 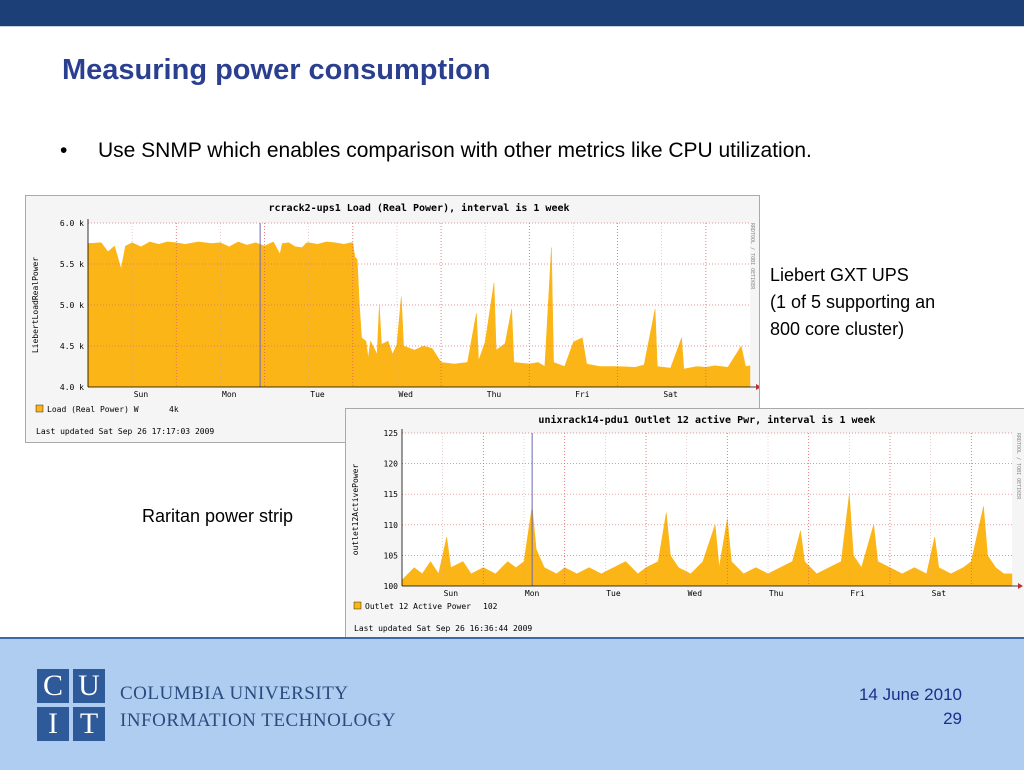 What do you see at coordinates (35, 305) in the screenshot?
I see `y-axis-label: LiebertLoadRealPower` at bounding box center [35, 305].